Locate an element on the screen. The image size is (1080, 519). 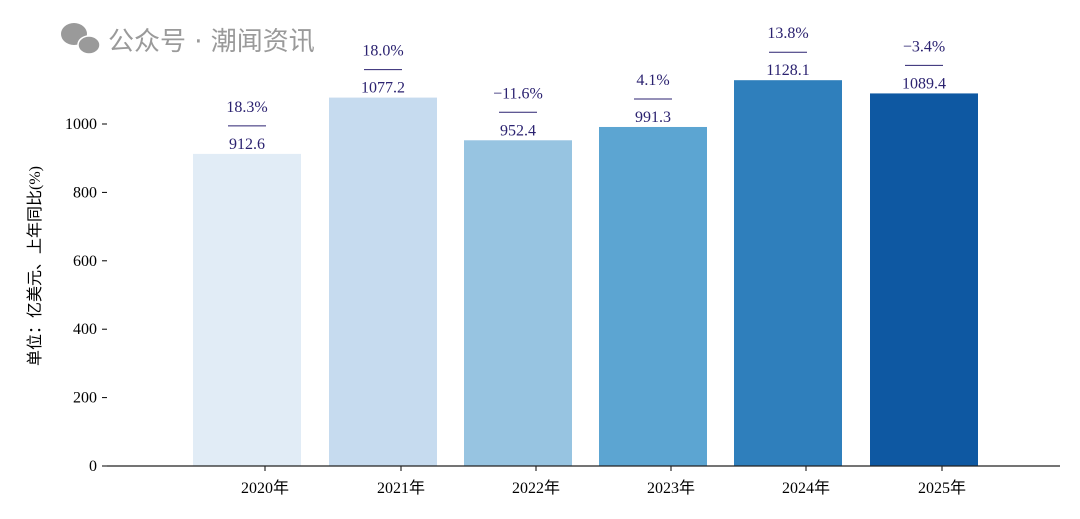
value-label: 952.4 is located at coordinates (518, 130).